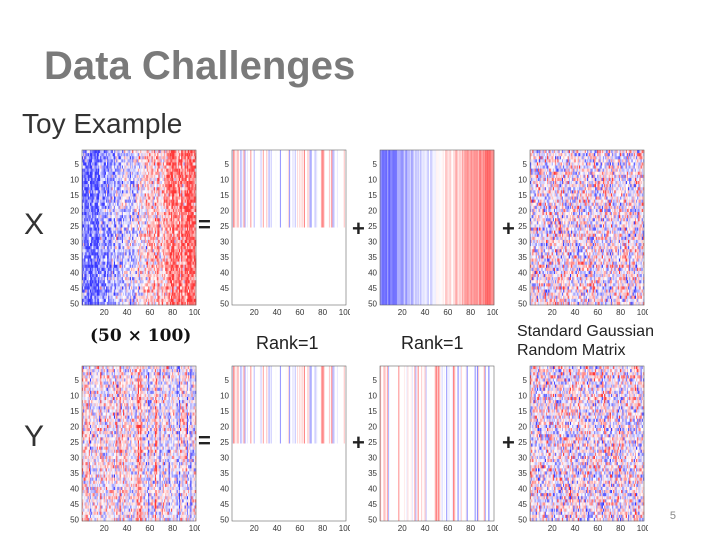 This screenshot has width=720, height=540. I want to click on heatmap-y-data: 5 10 15 20 25 30 35 40 45 50 20 40 60 80 100, so click(131, 448).